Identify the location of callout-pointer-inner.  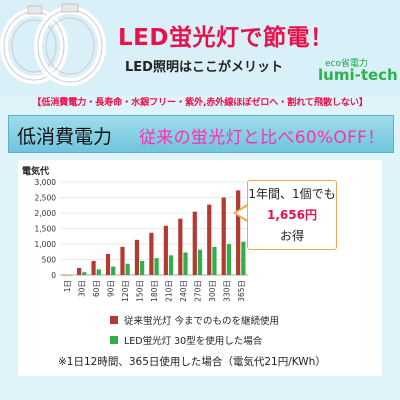
(242, 213).